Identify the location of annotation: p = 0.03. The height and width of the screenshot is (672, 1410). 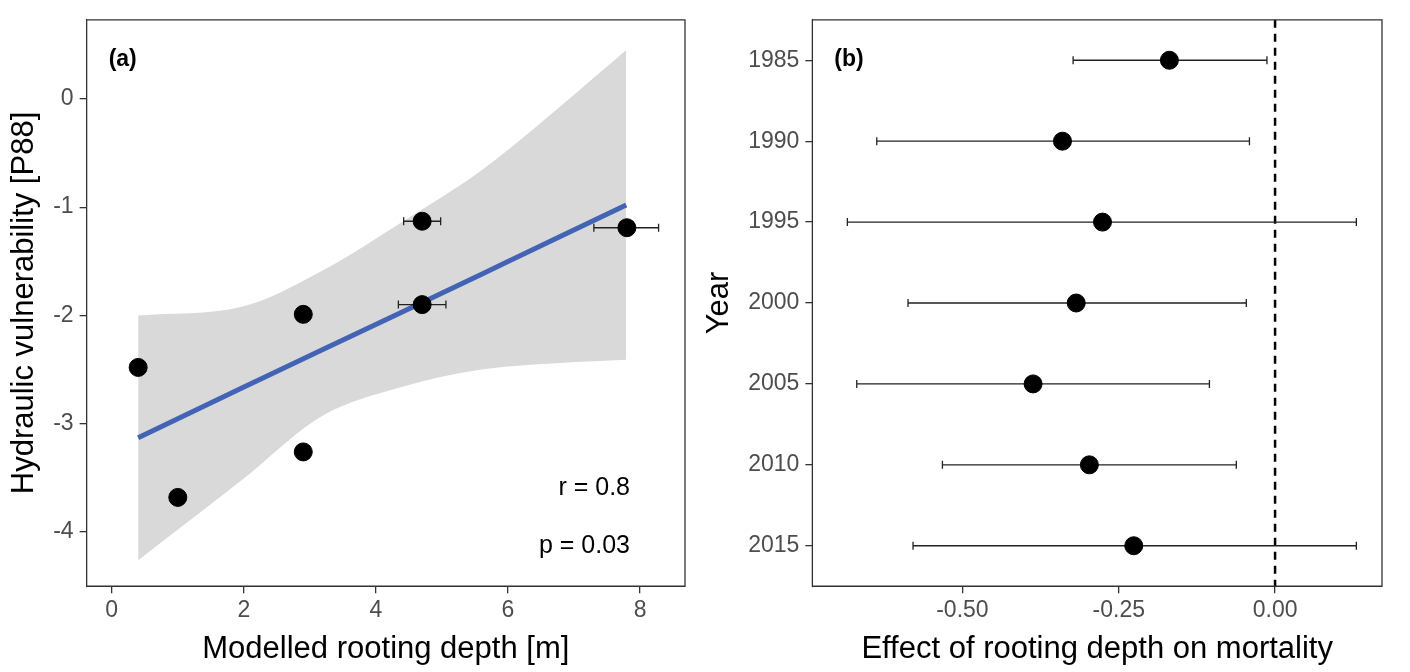
(584, 544).